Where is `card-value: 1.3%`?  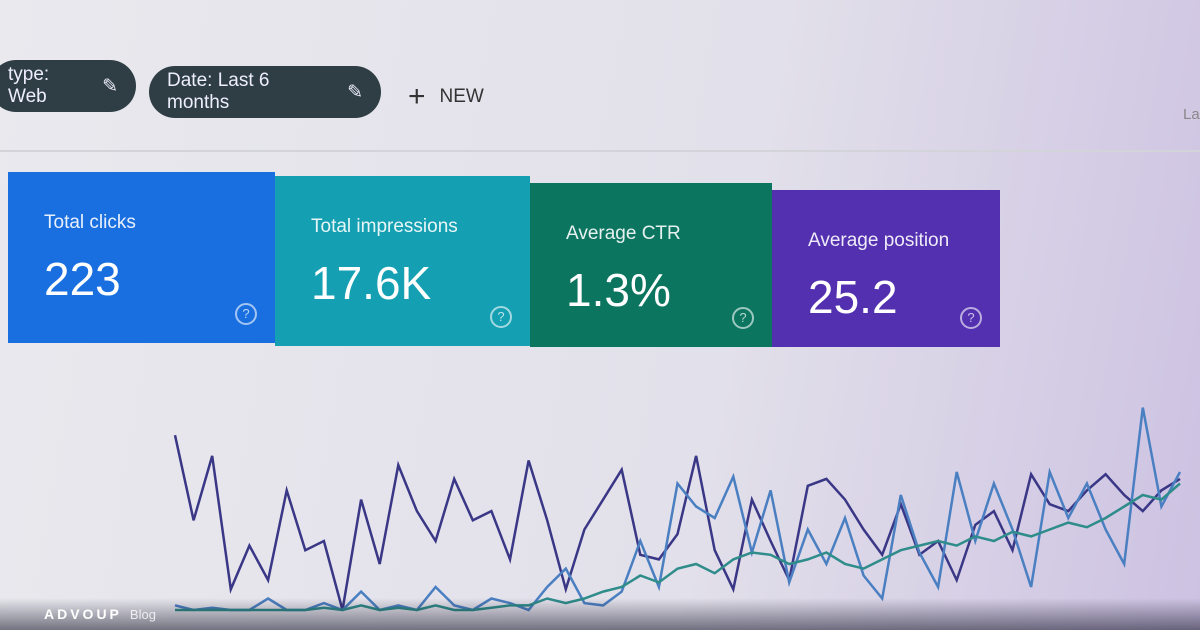
card-value: 1.3% is located at coordinates (618, 290).